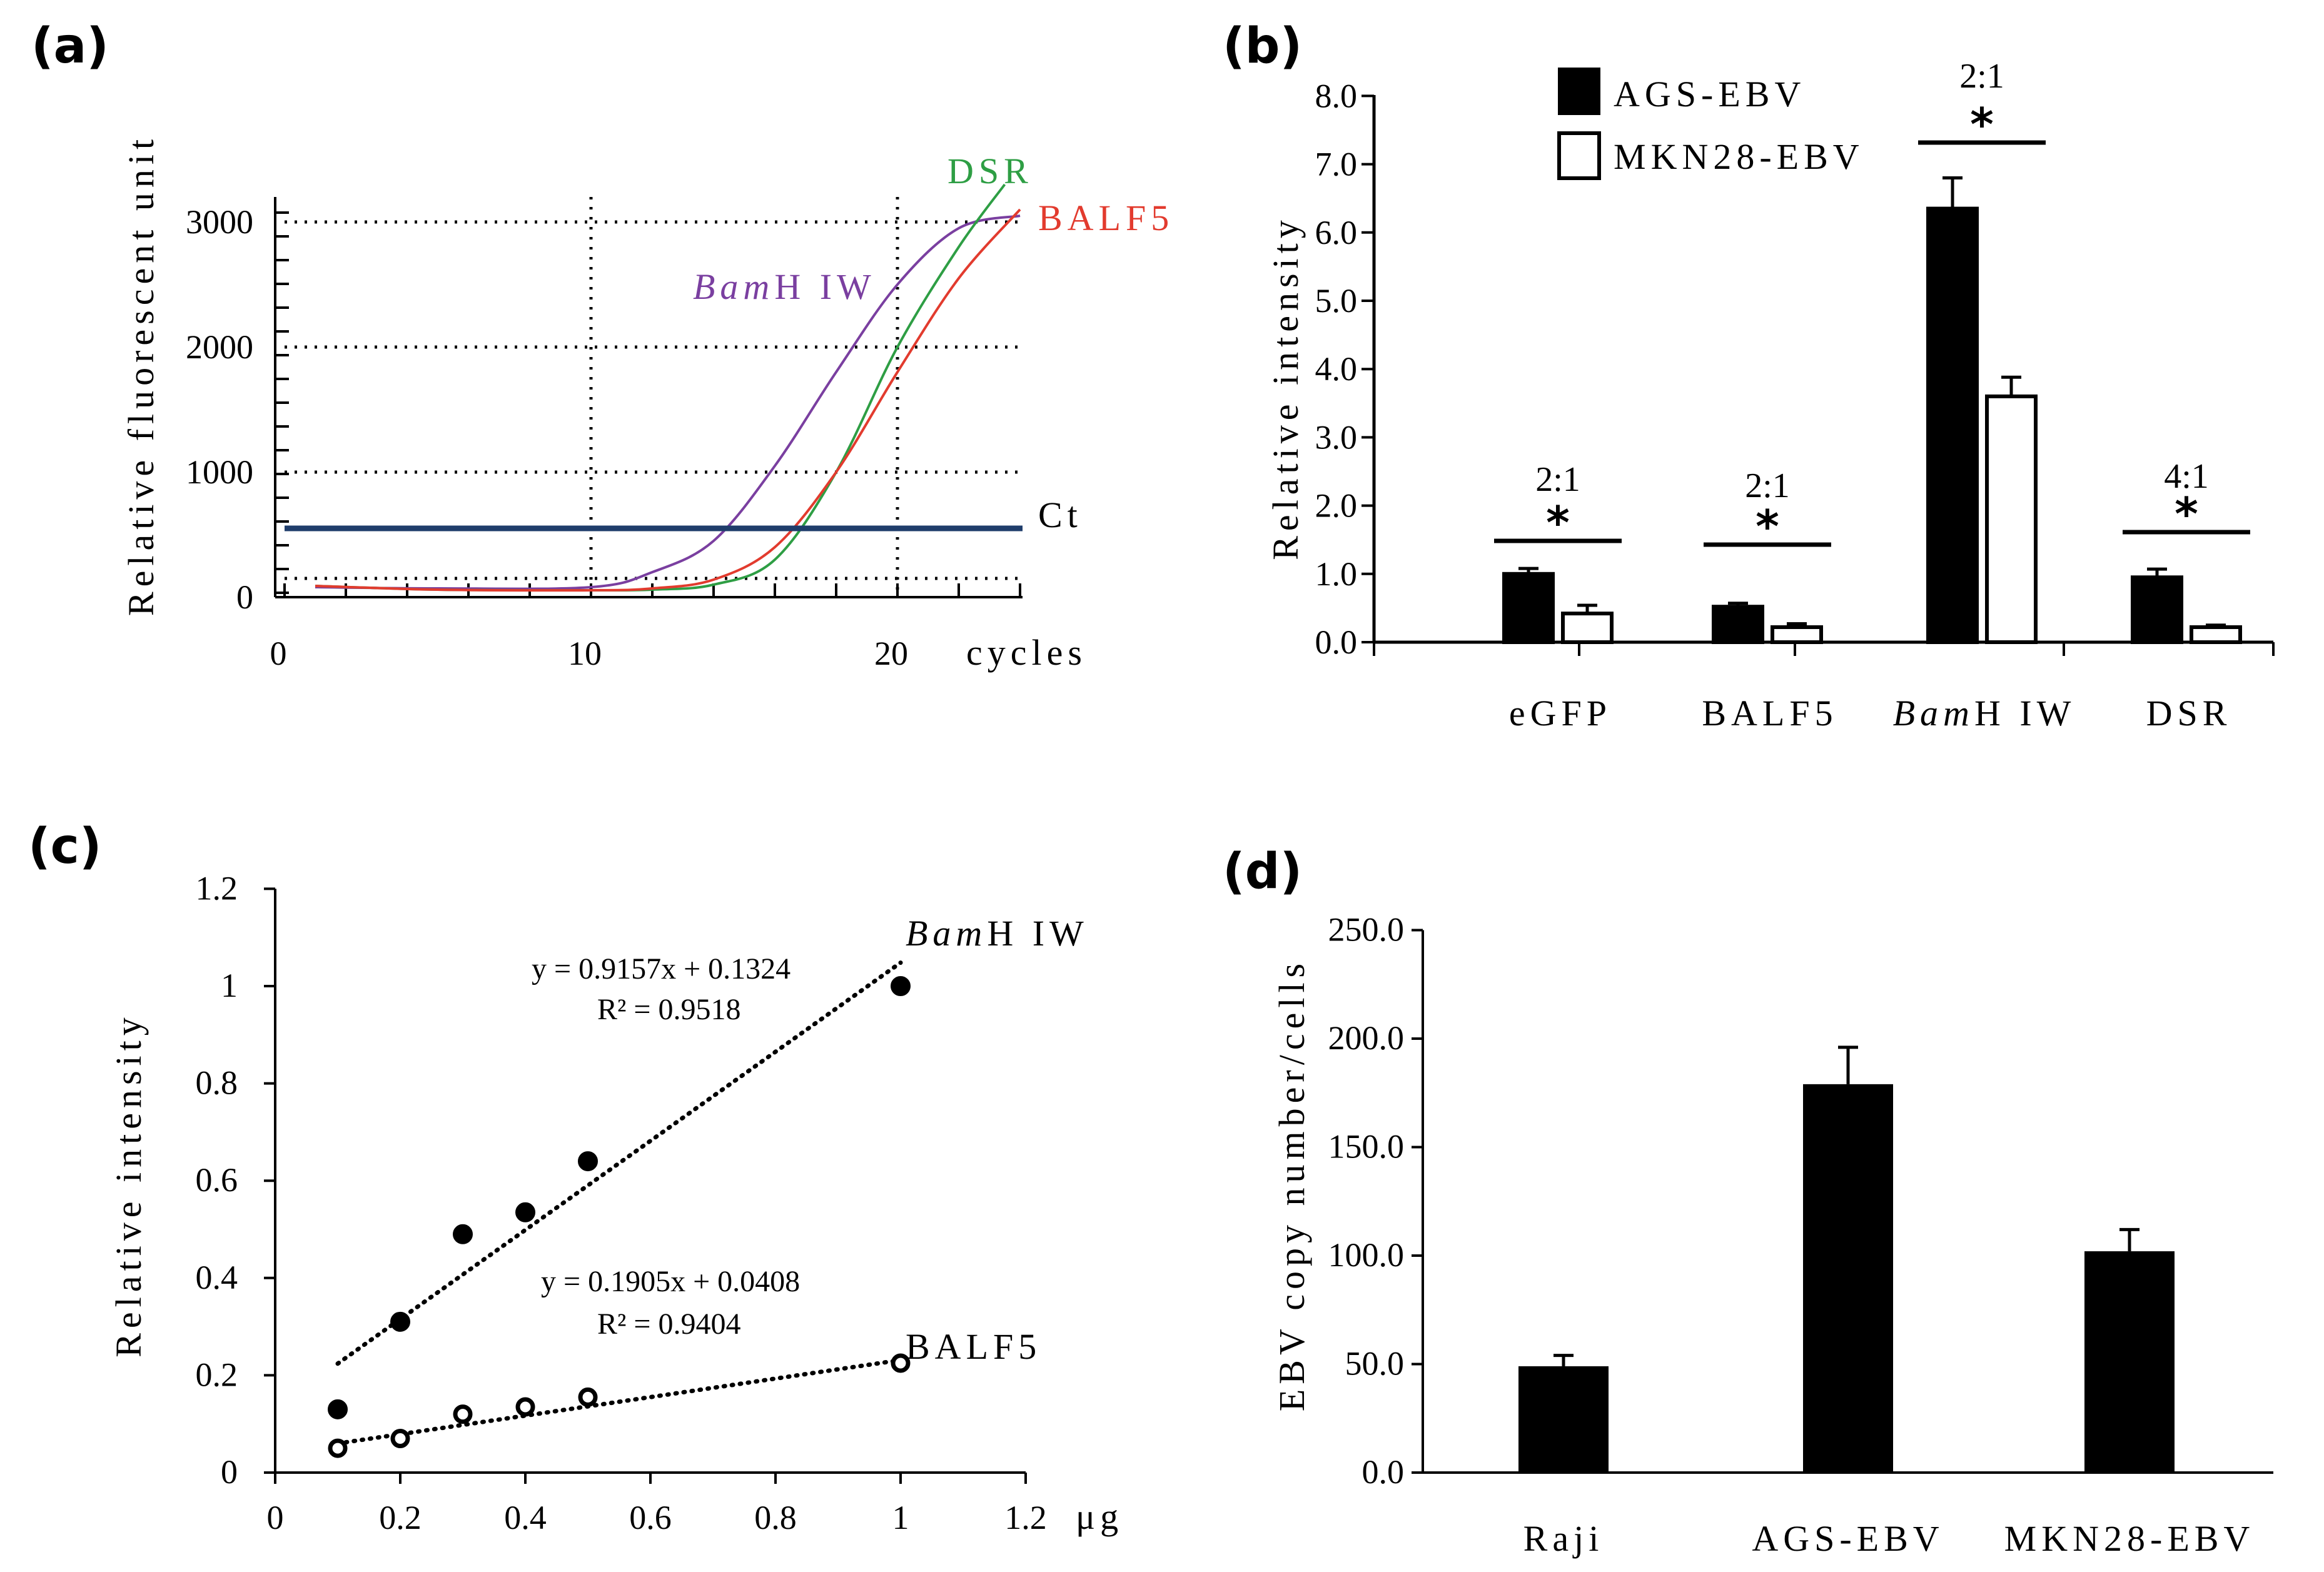 This screenshot has width=2324, height=1572. Describe the element at coordinates (220, 472) in the screenshot. I see `y-tick-label-1000: 1000` at that location.